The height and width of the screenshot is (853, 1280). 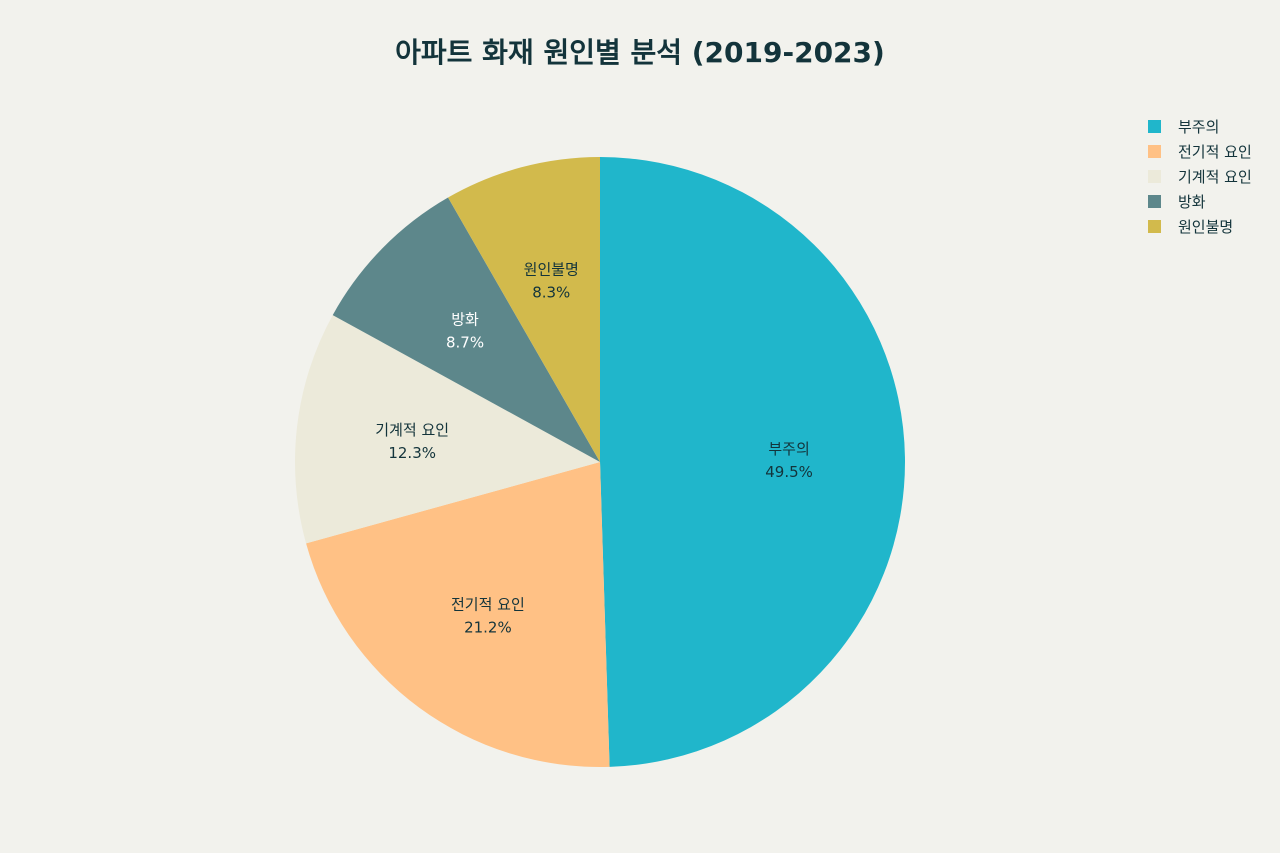 What do you see at coordinates (488, 627) in the screenshot?
I see `slice-value-label-1: 21.2%` at bounding box center [488, 627].